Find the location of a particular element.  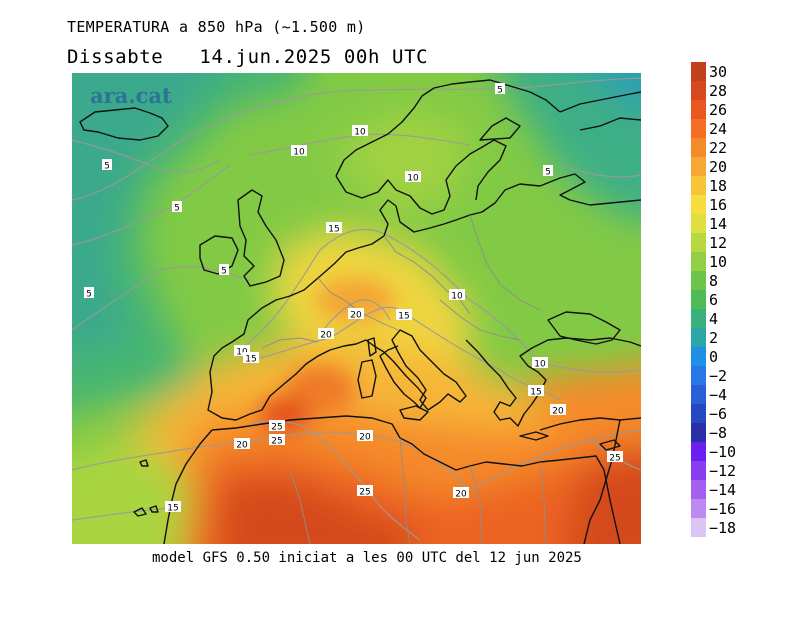

colorbar-label: 26 is located at coordinates (718, 110).